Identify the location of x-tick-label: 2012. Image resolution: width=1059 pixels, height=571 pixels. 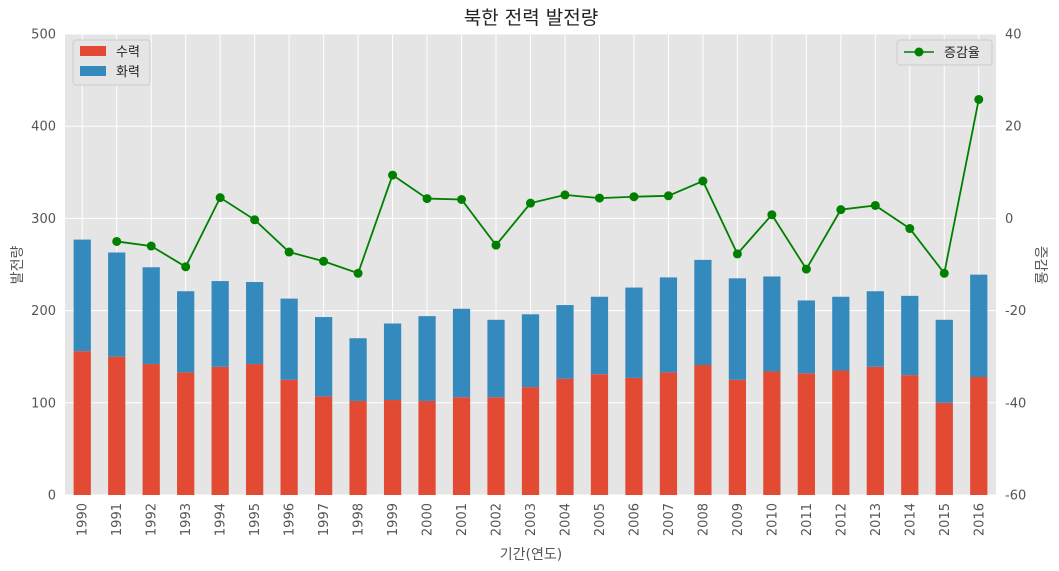
(841, 519).